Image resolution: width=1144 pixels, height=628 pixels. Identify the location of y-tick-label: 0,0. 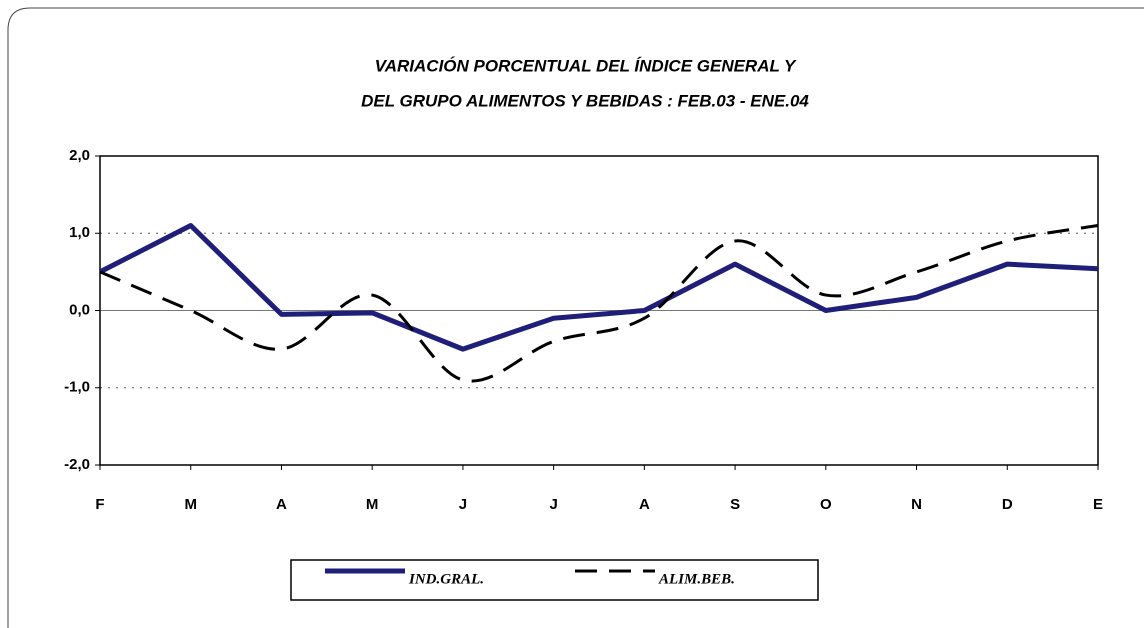
(79, 309).